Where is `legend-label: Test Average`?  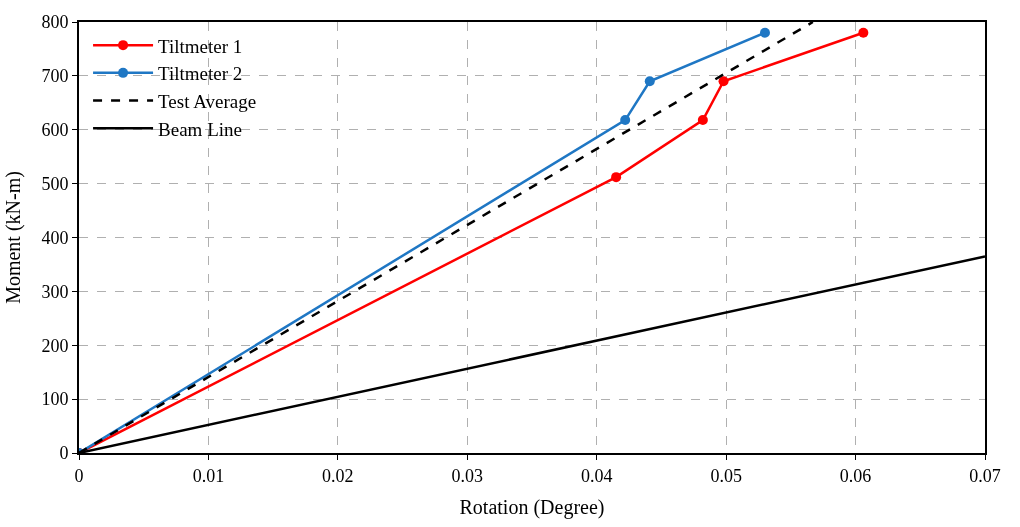
legend-label: Test Average is located at coordinates (207, 101).